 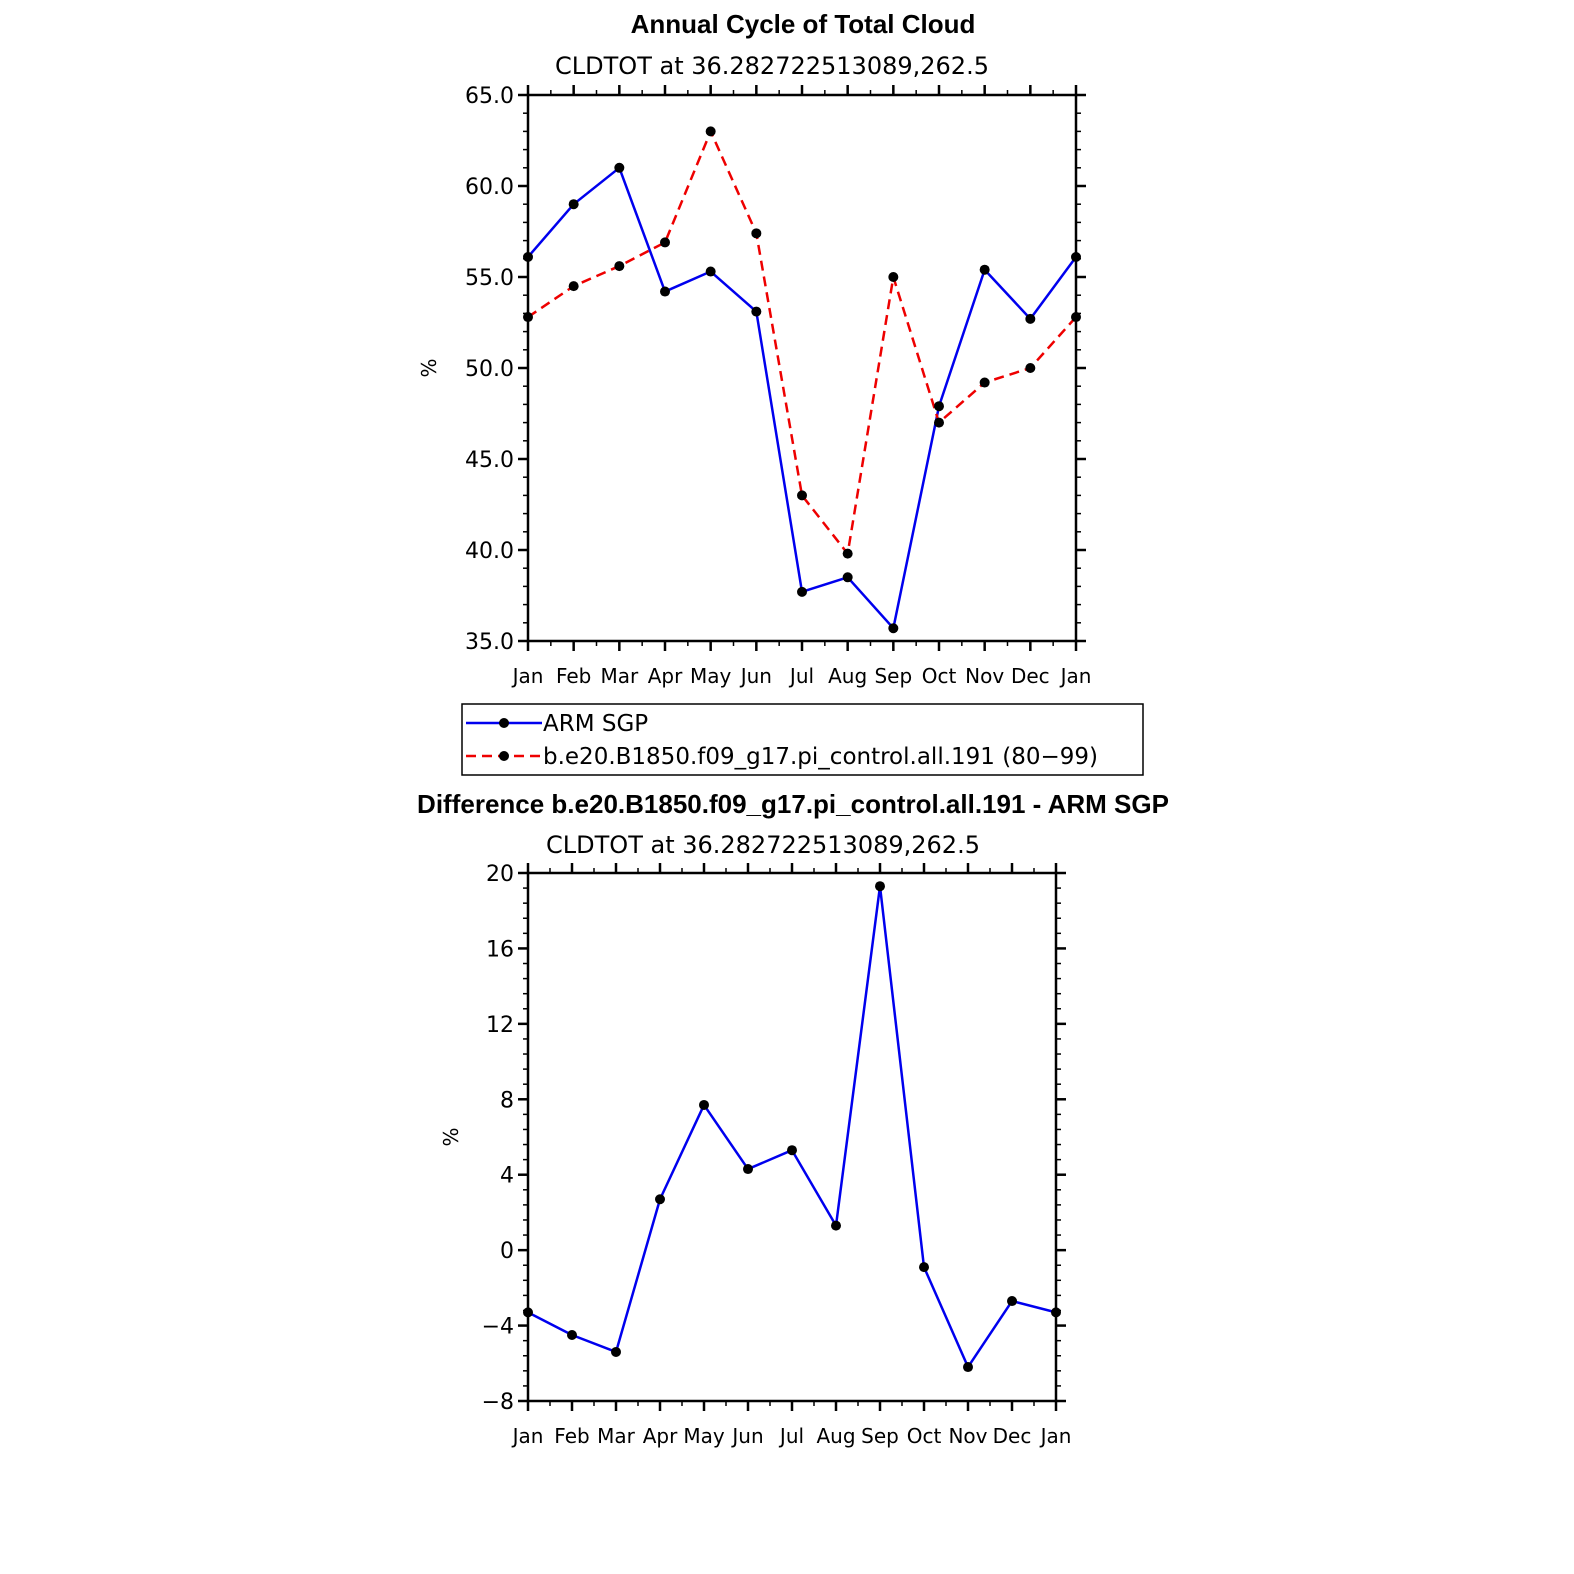 I want to click on legend-box, so click(x=802, y=739).